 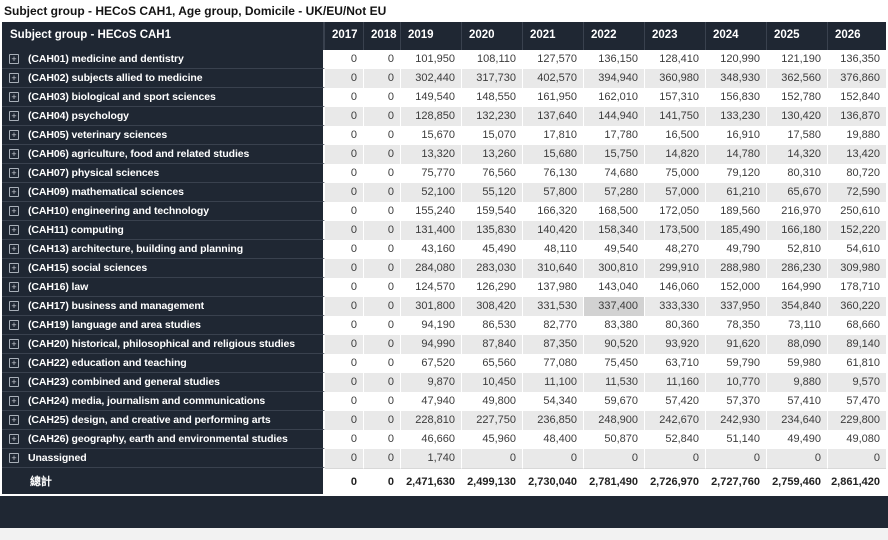 What do you see at coordinates (552, 211) in the screenshot?
I see `value-cell: 166,320` at bounding box center [552, 211].